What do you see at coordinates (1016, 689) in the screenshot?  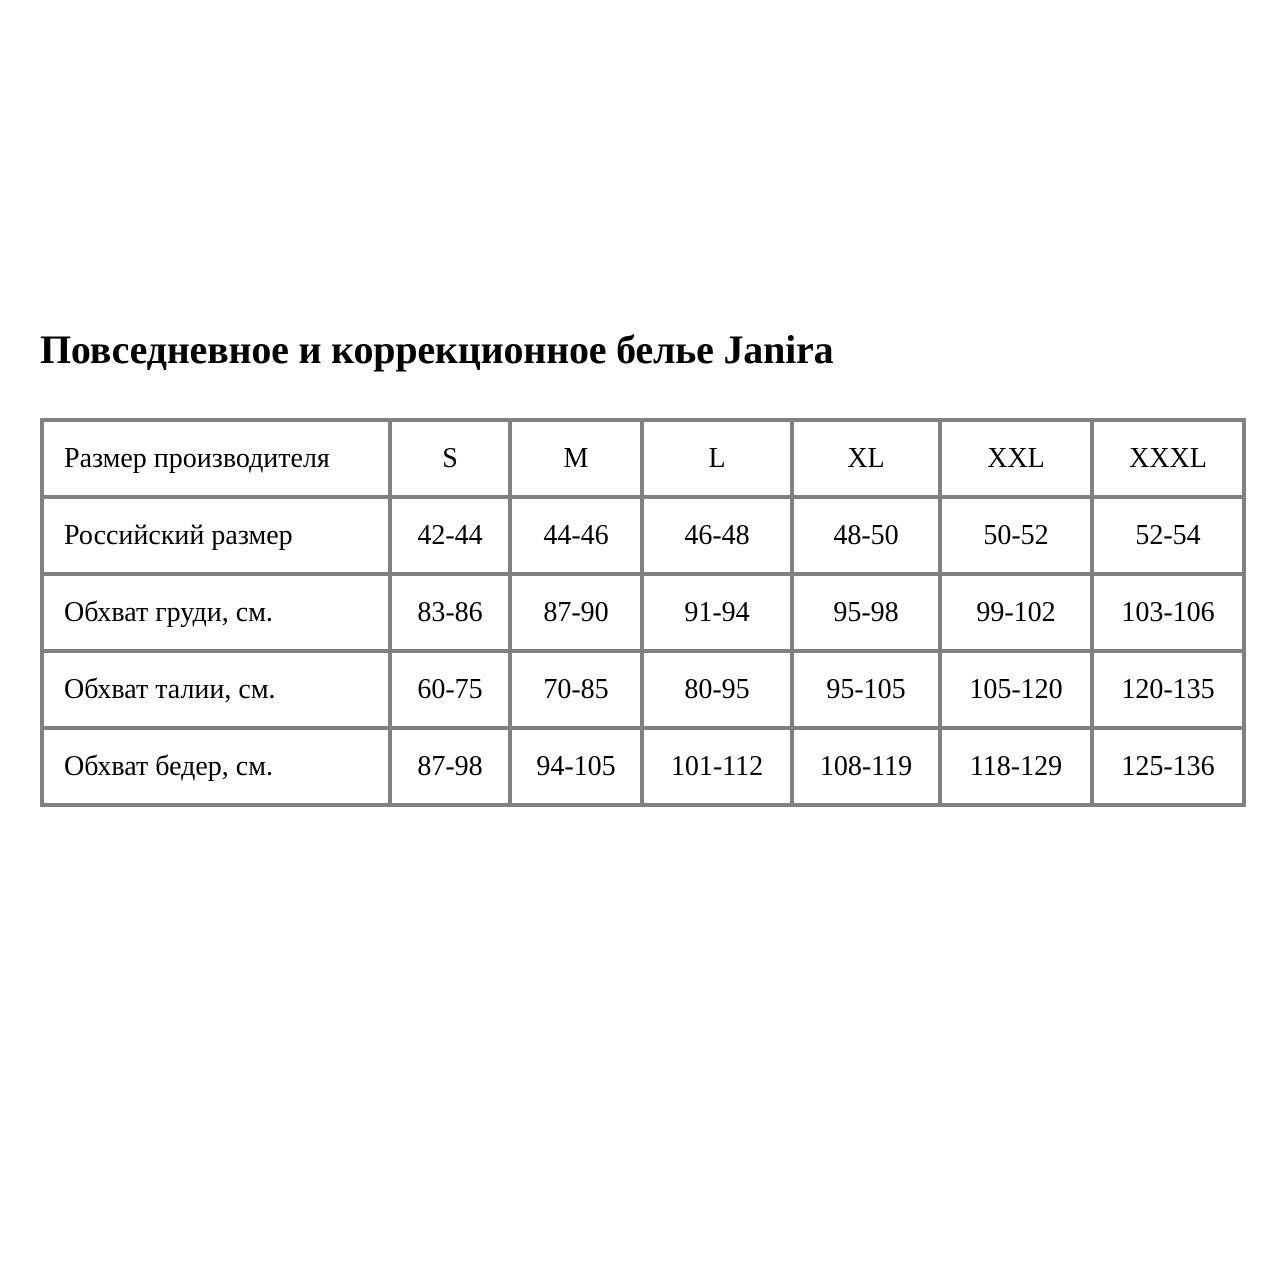 I see `cell-waist-xxl: 105-120` at bounding box center [1016, 689].